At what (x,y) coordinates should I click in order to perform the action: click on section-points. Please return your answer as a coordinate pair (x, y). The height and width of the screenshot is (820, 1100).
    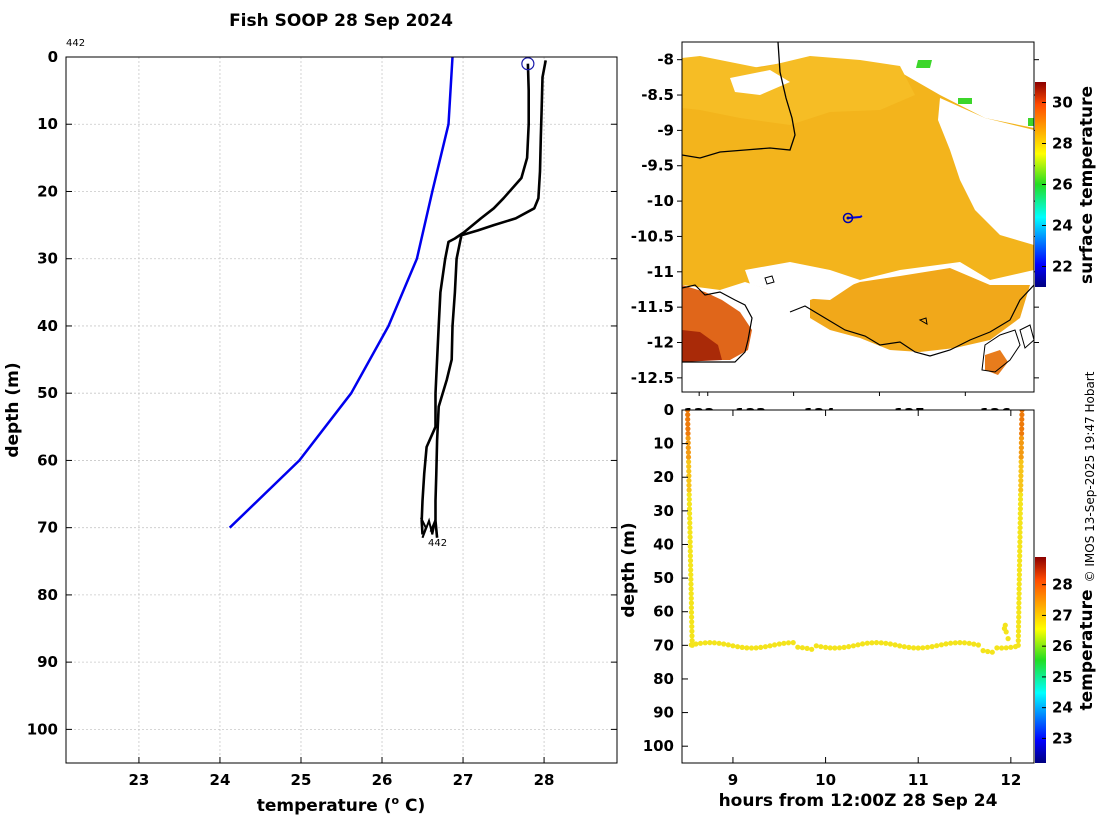
    Looking at the image, I should click on (855, 532).